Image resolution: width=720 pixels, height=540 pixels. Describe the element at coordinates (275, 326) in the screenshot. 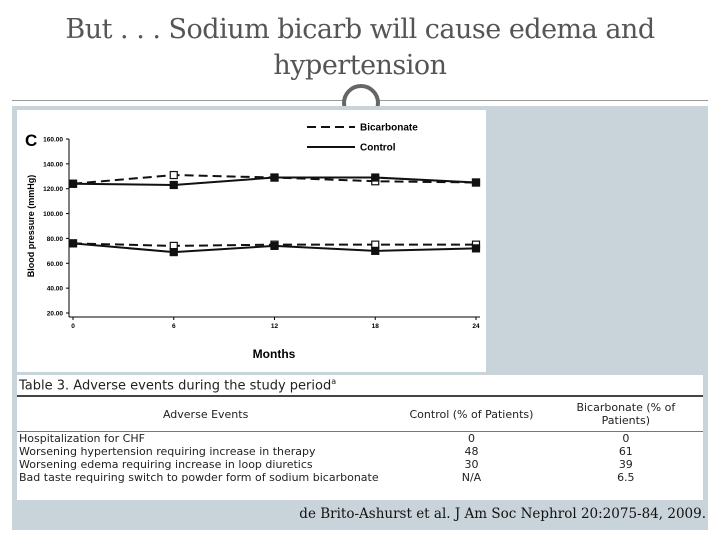

I see `x-tick-label: 12` at that location.